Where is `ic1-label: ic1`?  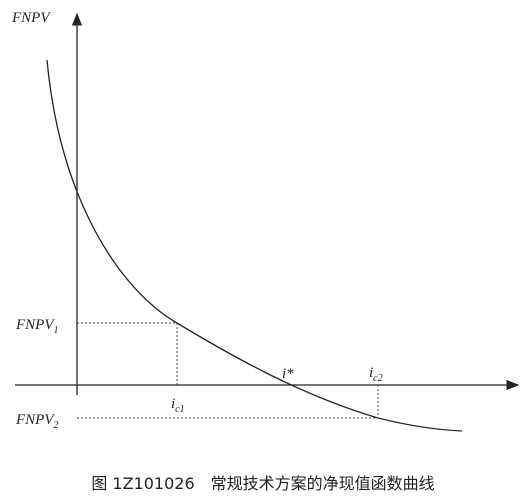 ic1-label: ic1 is located at coordinates (178, 405).